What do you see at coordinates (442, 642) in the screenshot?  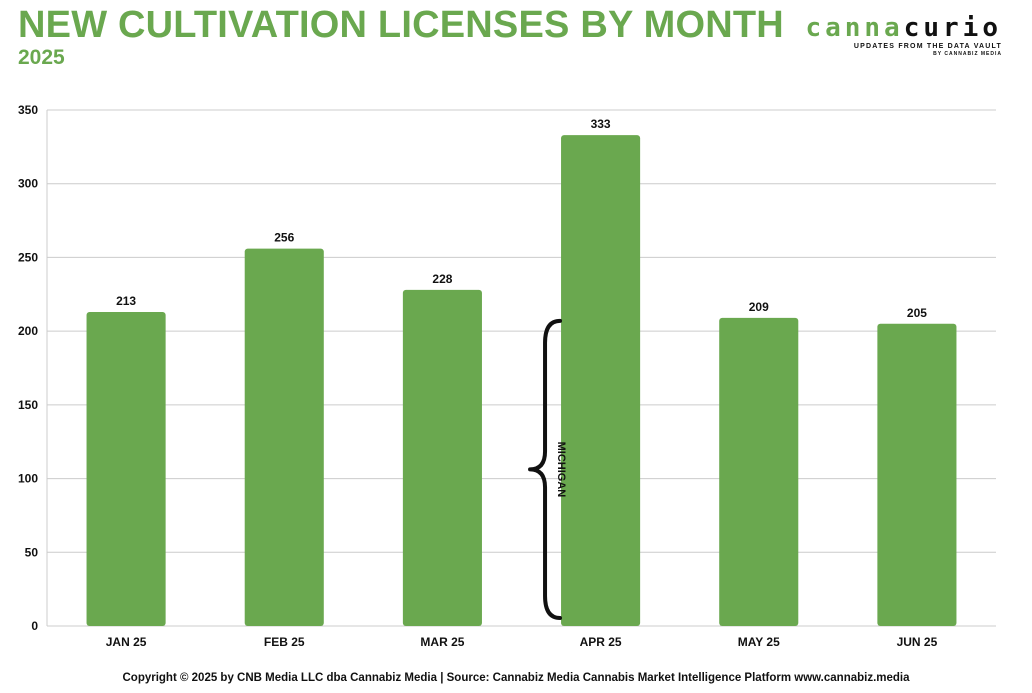 I see `x-tick-label: MAR 25` at bounding box center [442, 642].